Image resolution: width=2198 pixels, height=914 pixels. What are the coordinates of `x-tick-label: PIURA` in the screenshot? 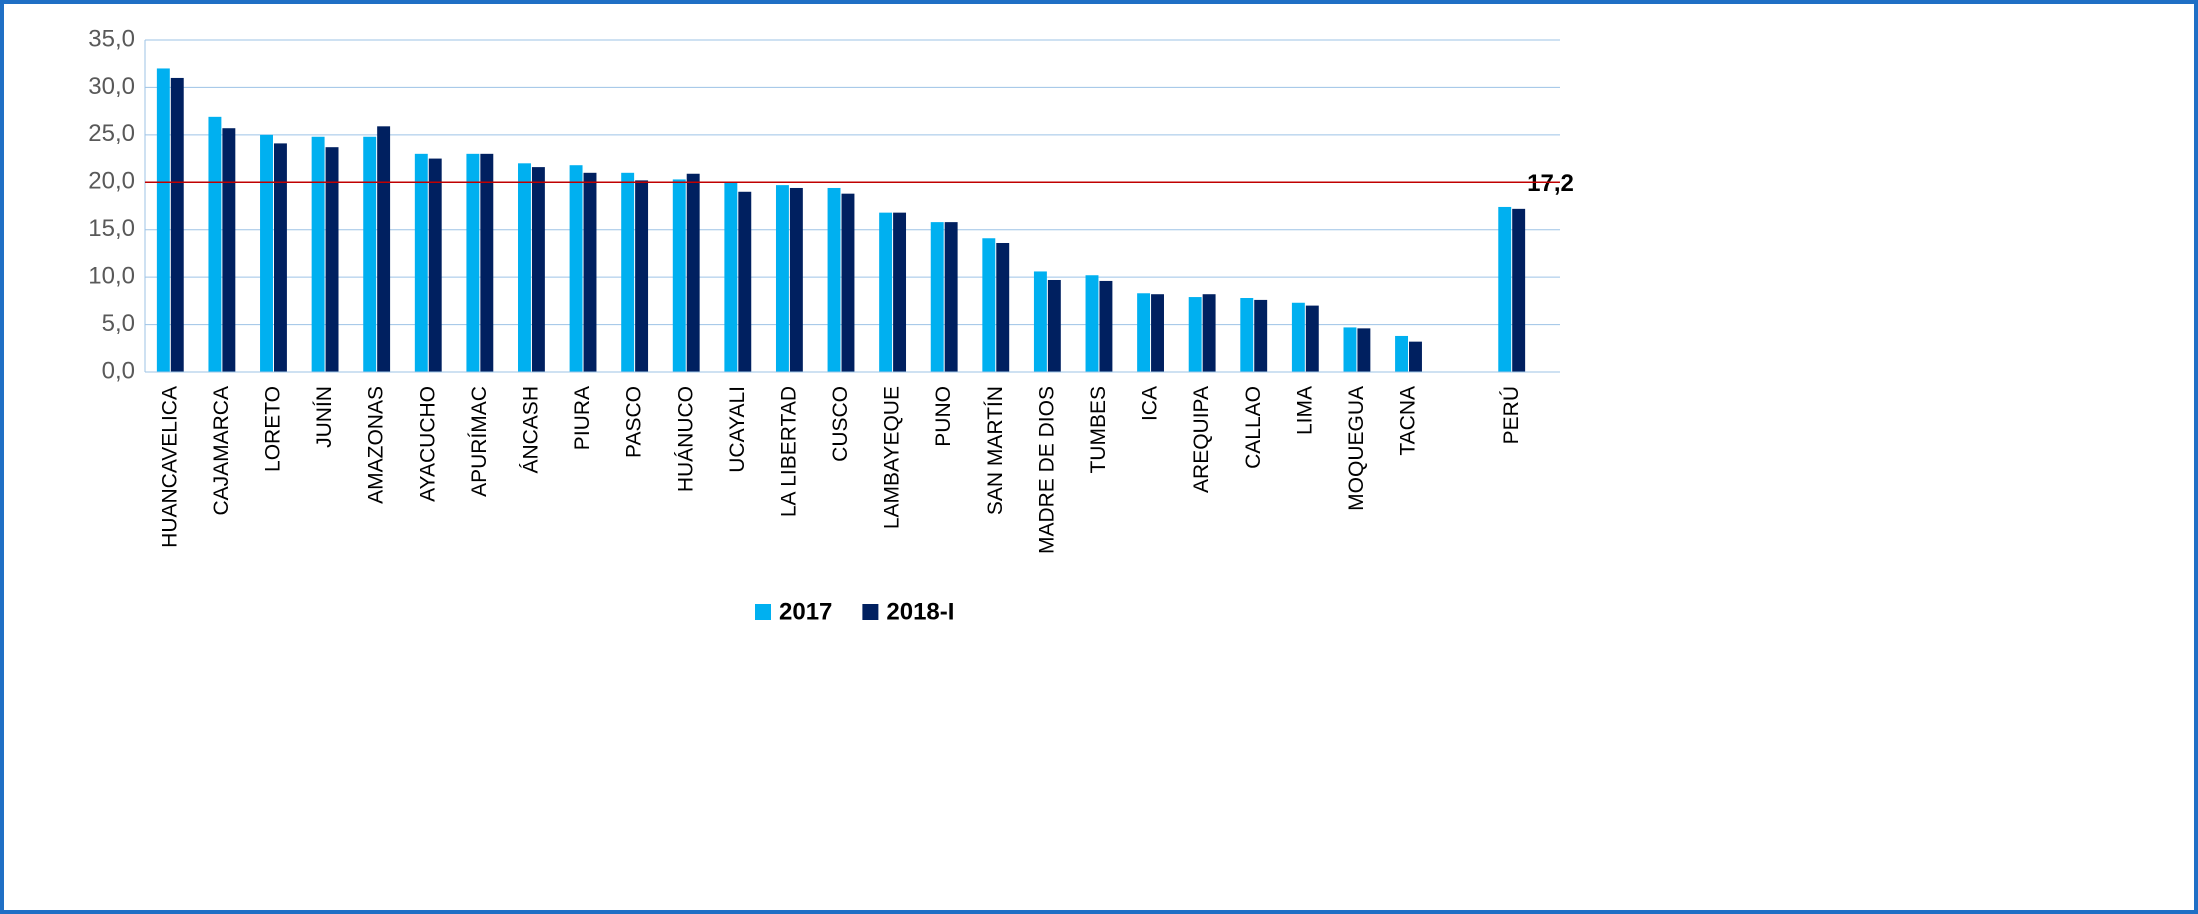 It's located at (582, 418).